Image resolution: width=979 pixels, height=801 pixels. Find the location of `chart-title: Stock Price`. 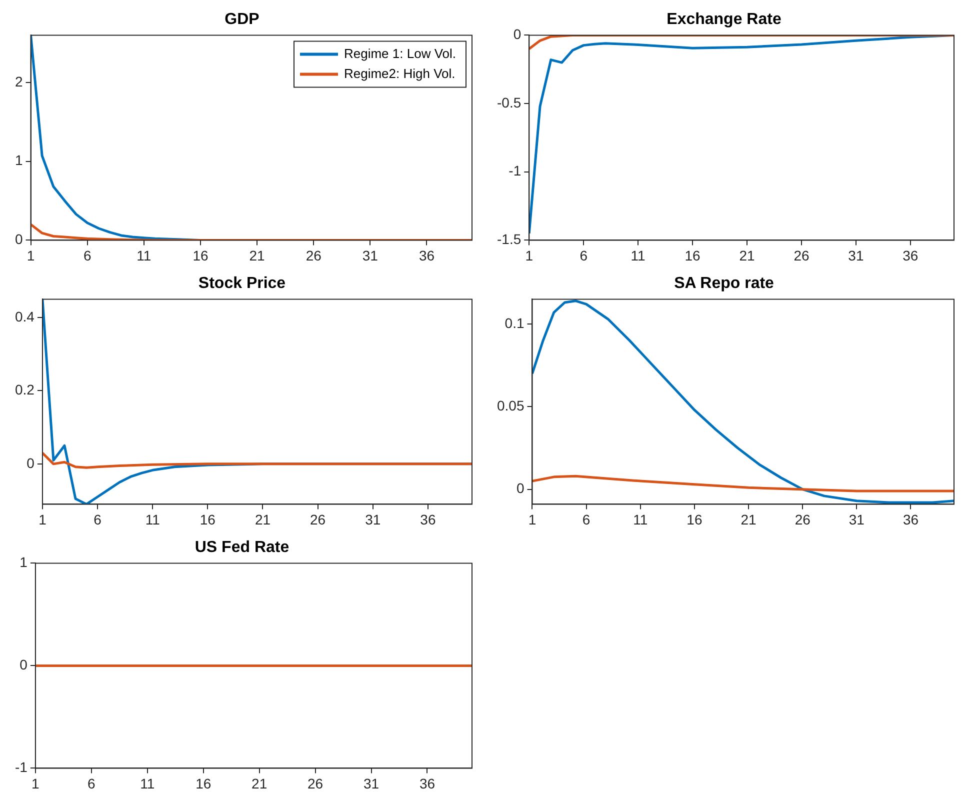

chart-title: Stock Price is located at coordinates (242, 283).